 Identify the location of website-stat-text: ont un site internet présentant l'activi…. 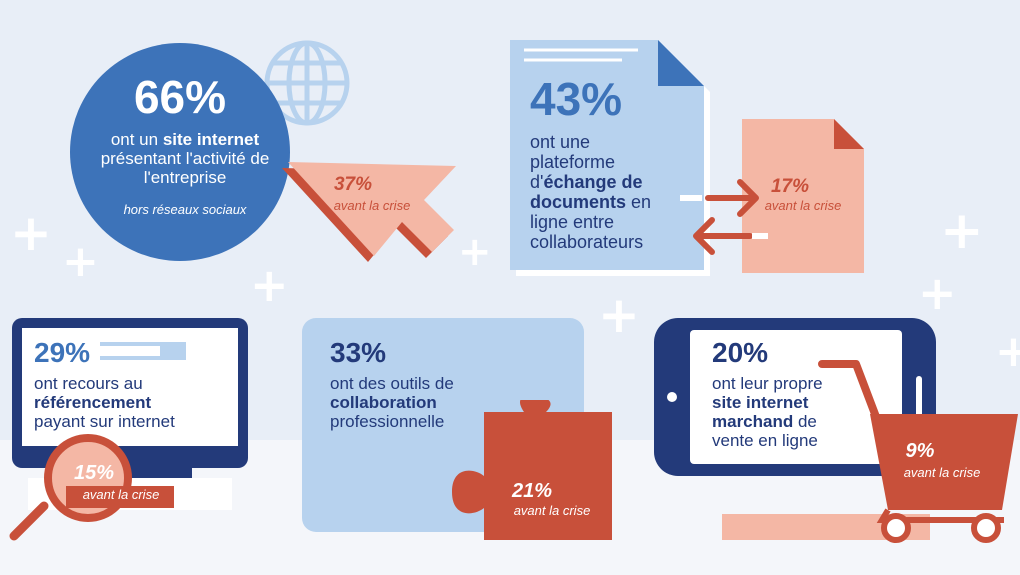
(185, 158).